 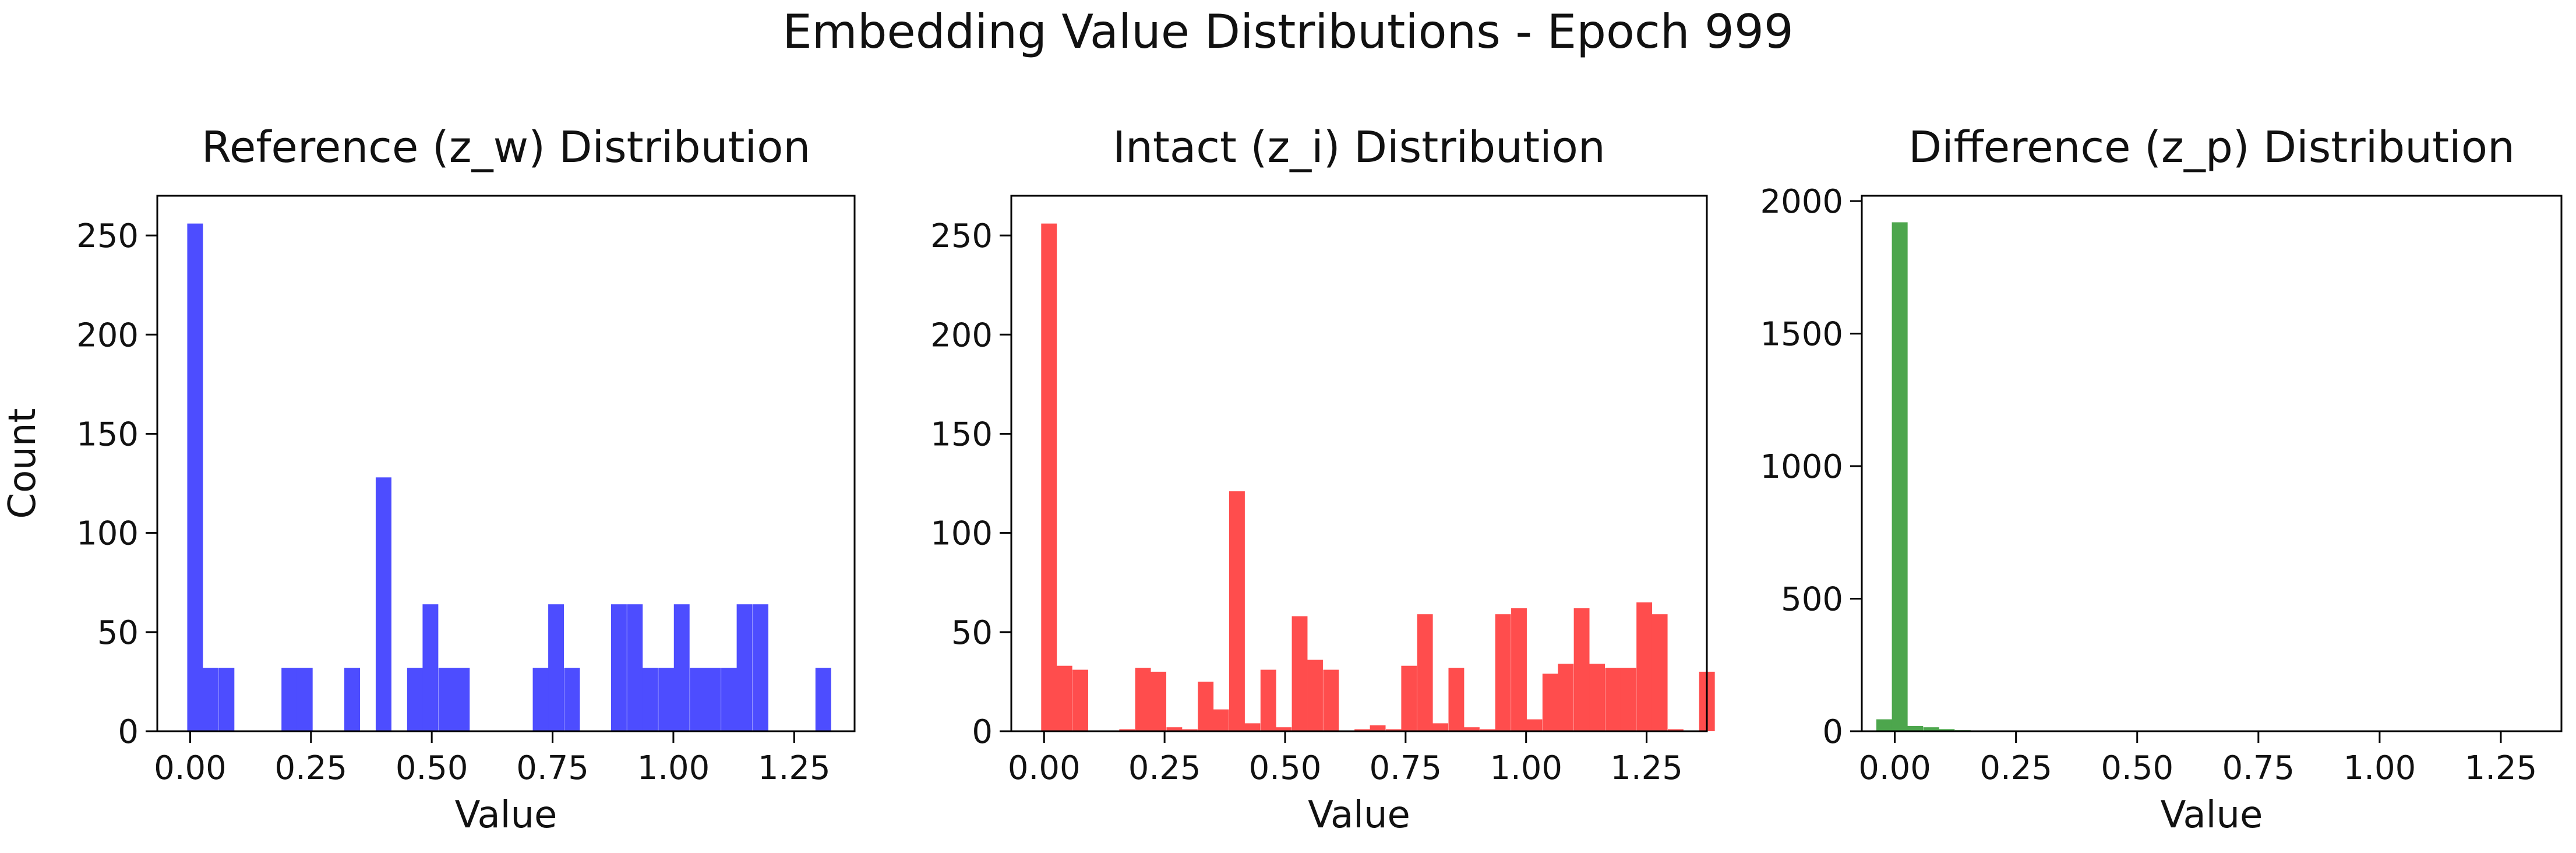 What do you see at coordinates (1812, 600) in the screenshot?
I see `y-tick-label: 500` at bounding box center [1812, 600].